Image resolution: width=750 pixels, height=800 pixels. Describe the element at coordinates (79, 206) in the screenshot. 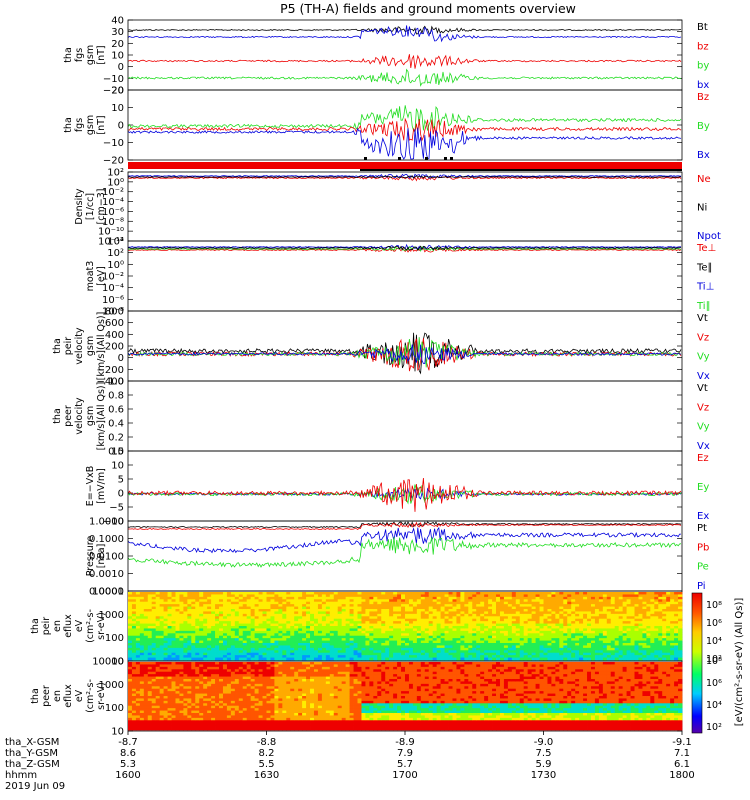

I see `ylabel-line: Density` at that location.